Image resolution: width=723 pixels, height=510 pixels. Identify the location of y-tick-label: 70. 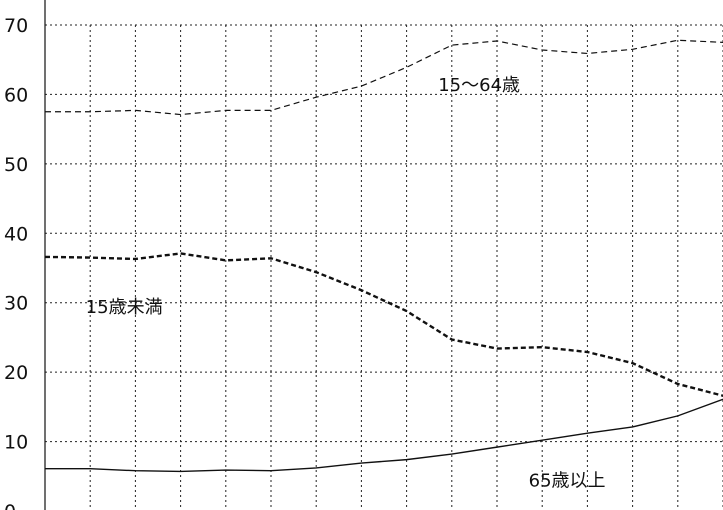
(16, 26).